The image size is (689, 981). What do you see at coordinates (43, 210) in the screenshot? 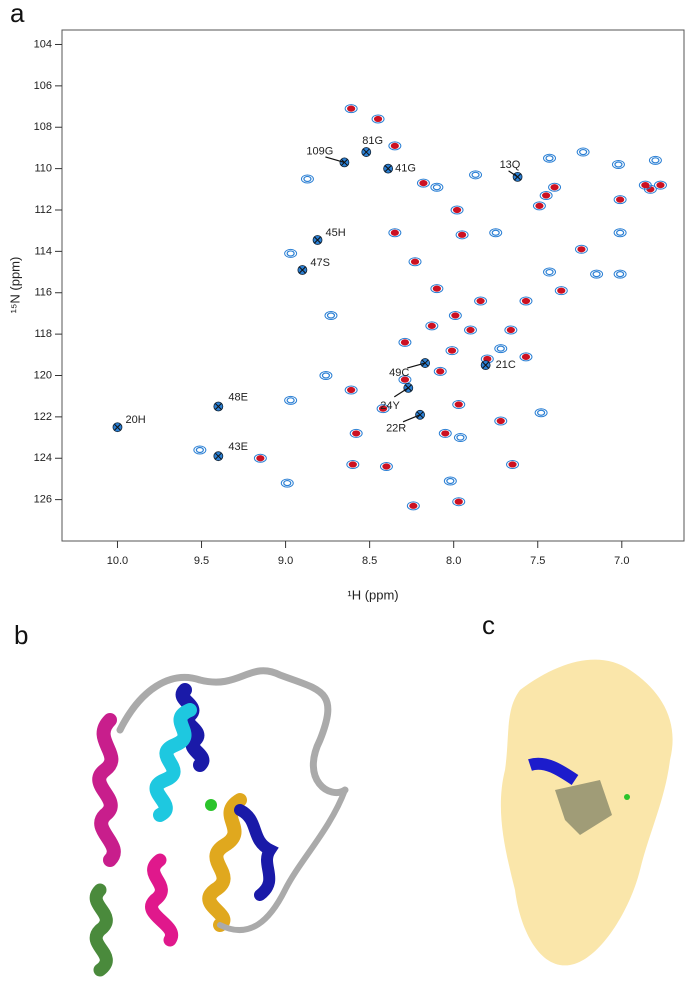
I see `y-tick-label: 112` at bounding box center [43, 210].